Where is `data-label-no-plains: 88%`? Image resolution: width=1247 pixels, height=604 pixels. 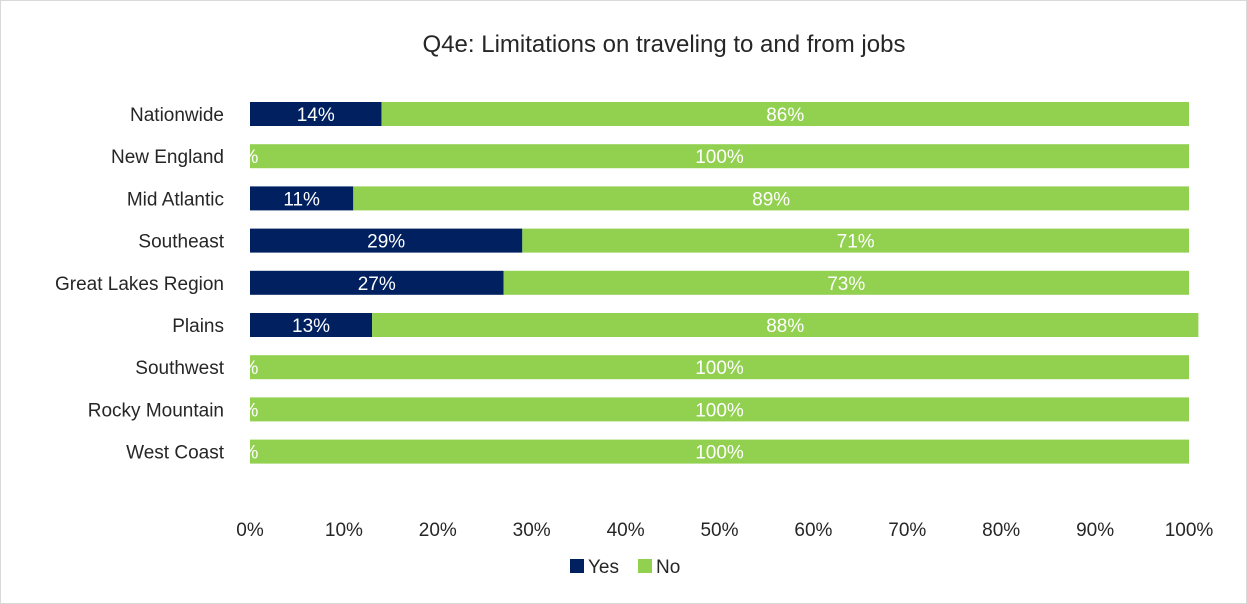 data-label-no-plains: 88% is located at coordinates (785, 326).